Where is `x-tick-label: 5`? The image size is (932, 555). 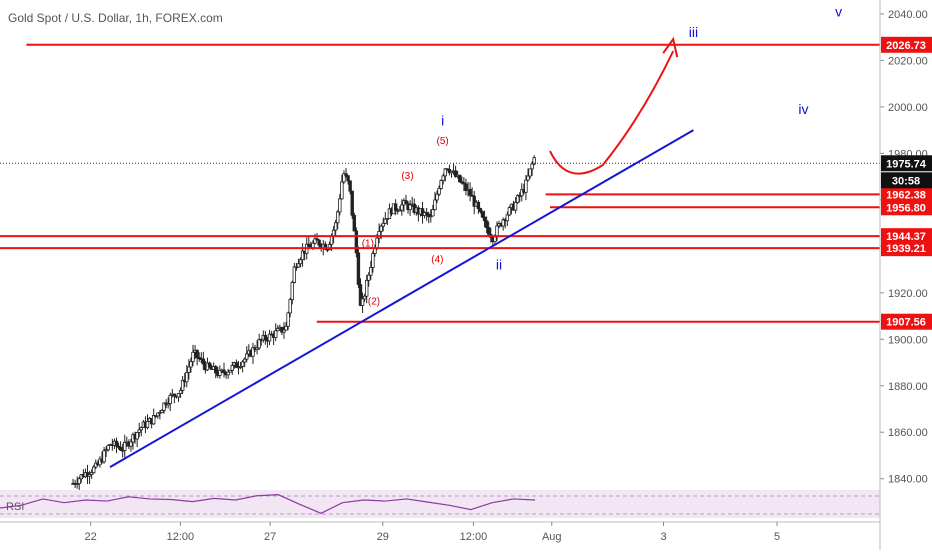 x-tick-label: 5 is located at coordinates (777, 537).